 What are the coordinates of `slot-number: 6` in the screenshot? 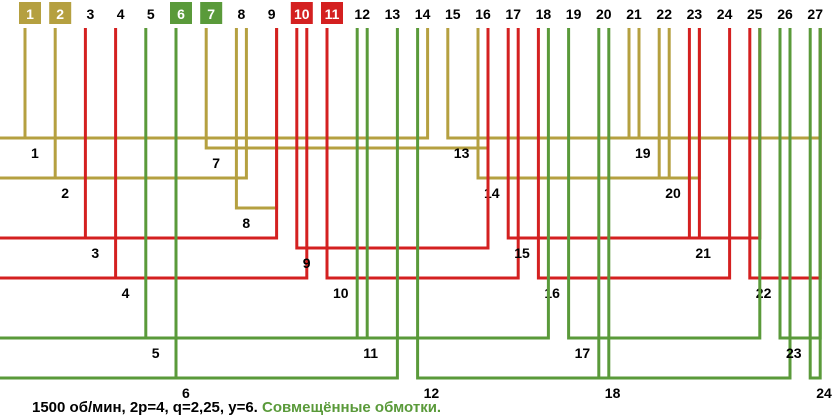 It's located at (181, 14).